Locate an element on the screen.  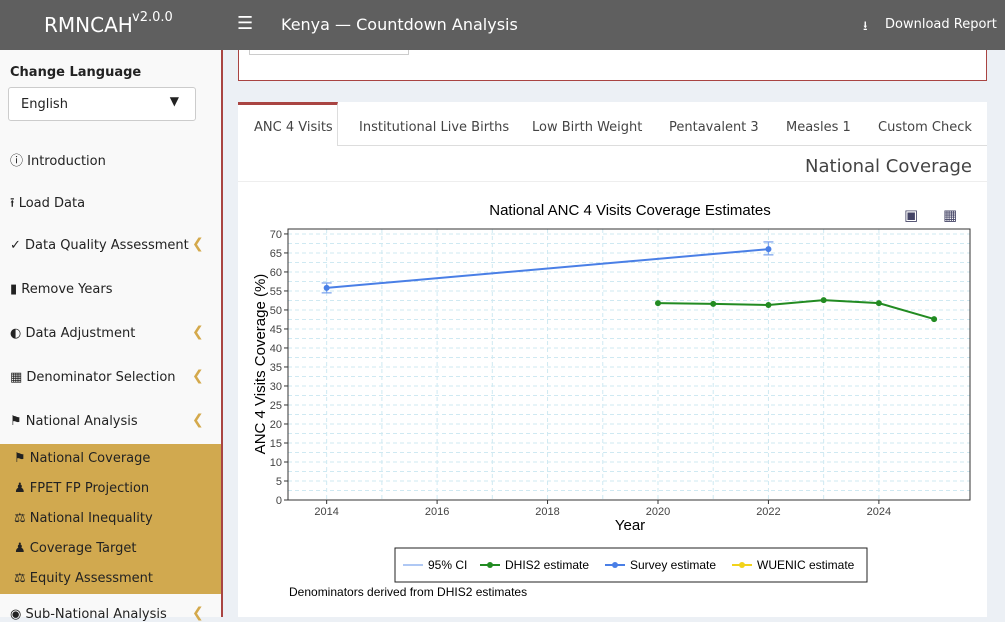
y-tick-label: 45 is located at coordinates (276, 330).